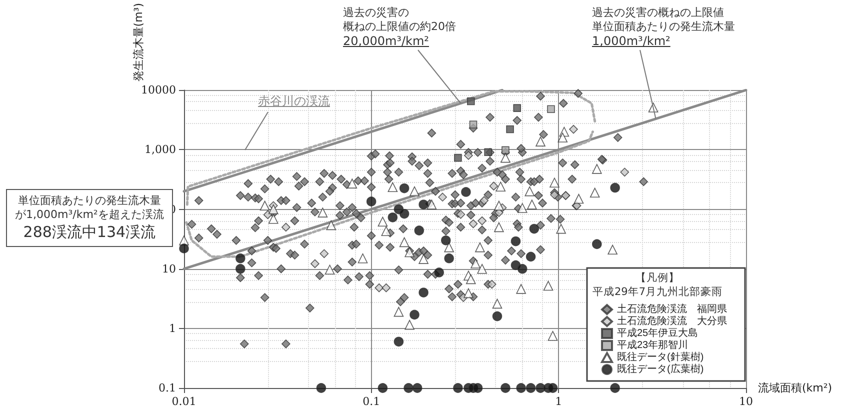  What do you see at coordinates (294, 101) in the screenshot?
I see `annotation: 赤谷川の渓流` at bounding box center [294, 101].